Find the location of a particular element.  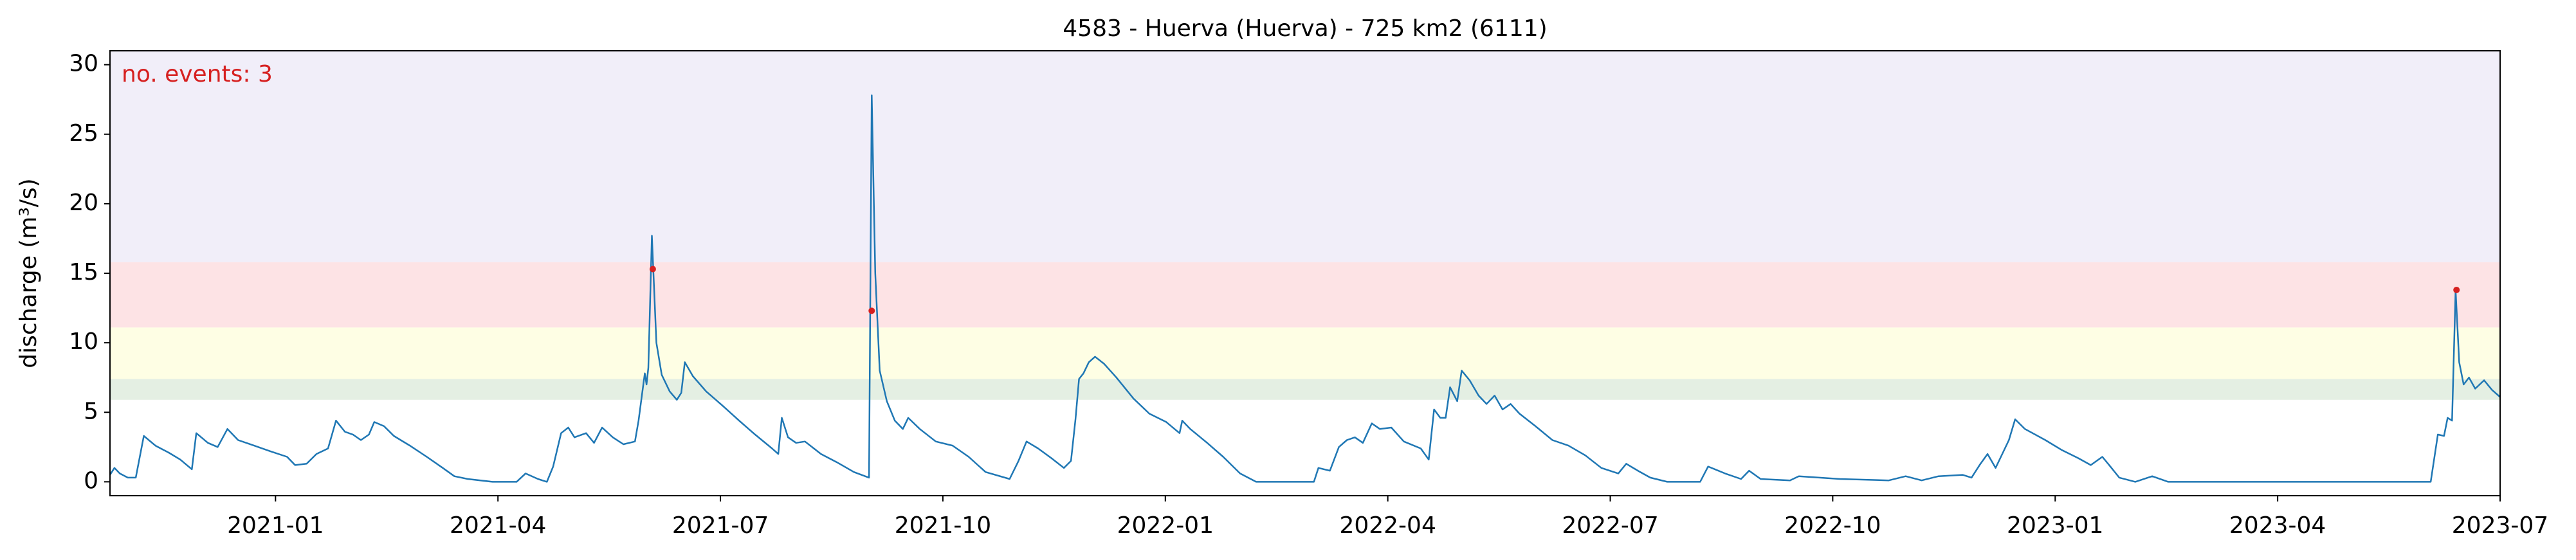

x-tick-label: 2021-04 is located at coordinates (498, 526).